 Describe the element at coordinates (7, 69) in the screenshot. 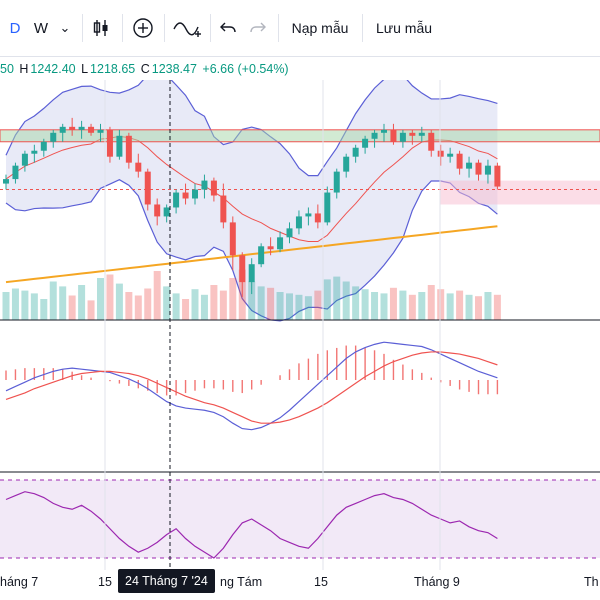

I see `open-value: 50` at that location.